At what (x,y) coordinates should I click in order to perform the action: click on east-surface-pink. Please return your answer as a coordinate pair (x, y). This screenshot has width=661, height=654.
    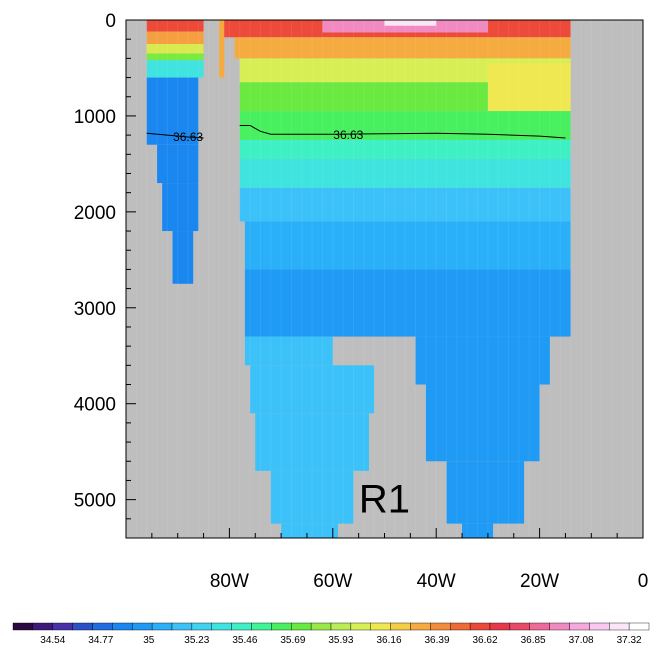
    Looking at the image, I should click on (405, 26).